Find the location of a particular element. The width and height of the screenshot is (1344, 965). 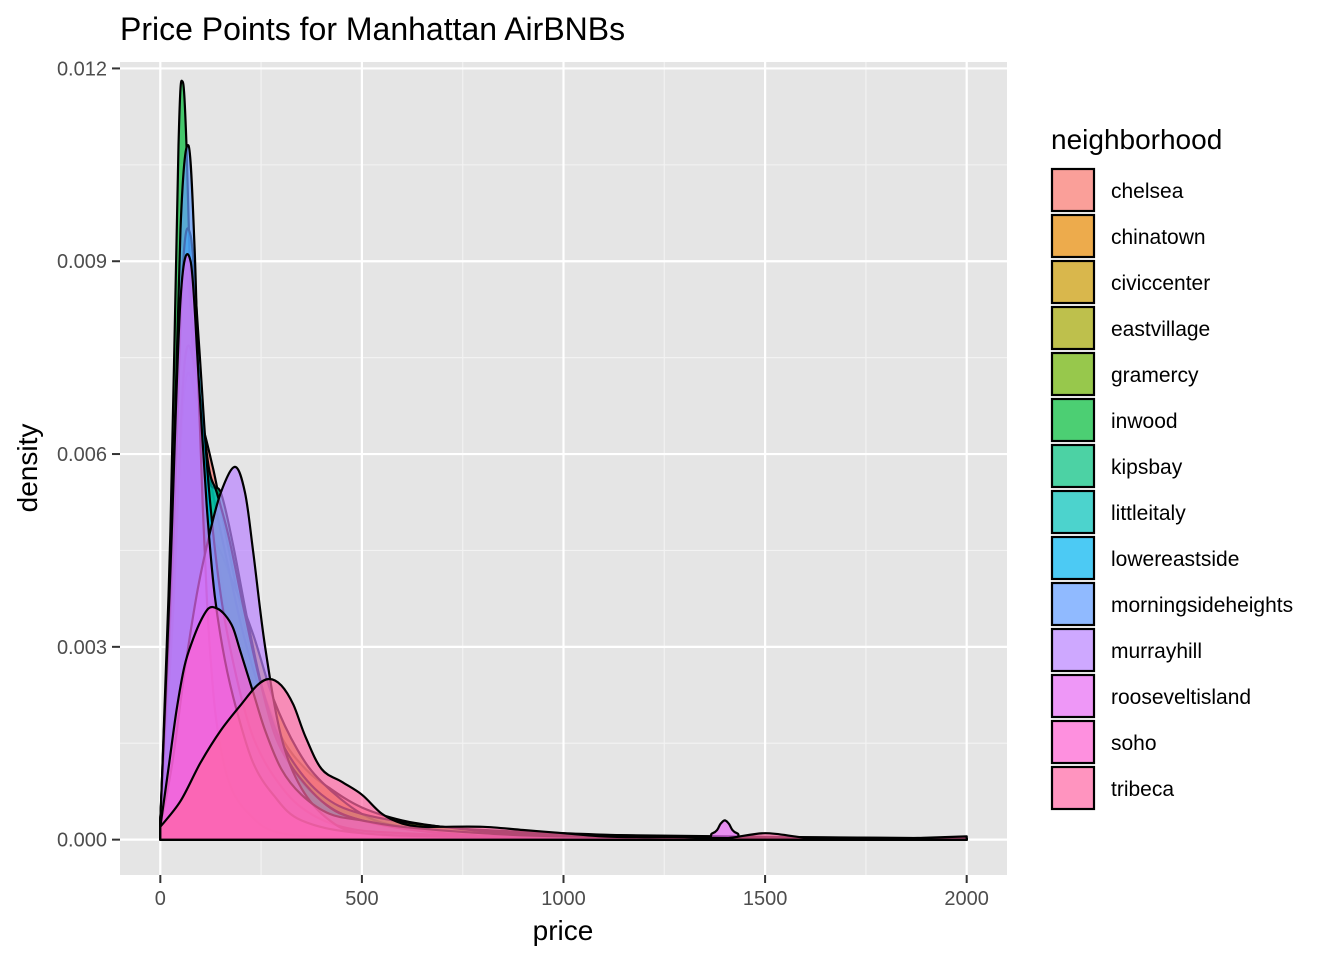

legend-title: neighborhood is located at coordinates (1136, 139).